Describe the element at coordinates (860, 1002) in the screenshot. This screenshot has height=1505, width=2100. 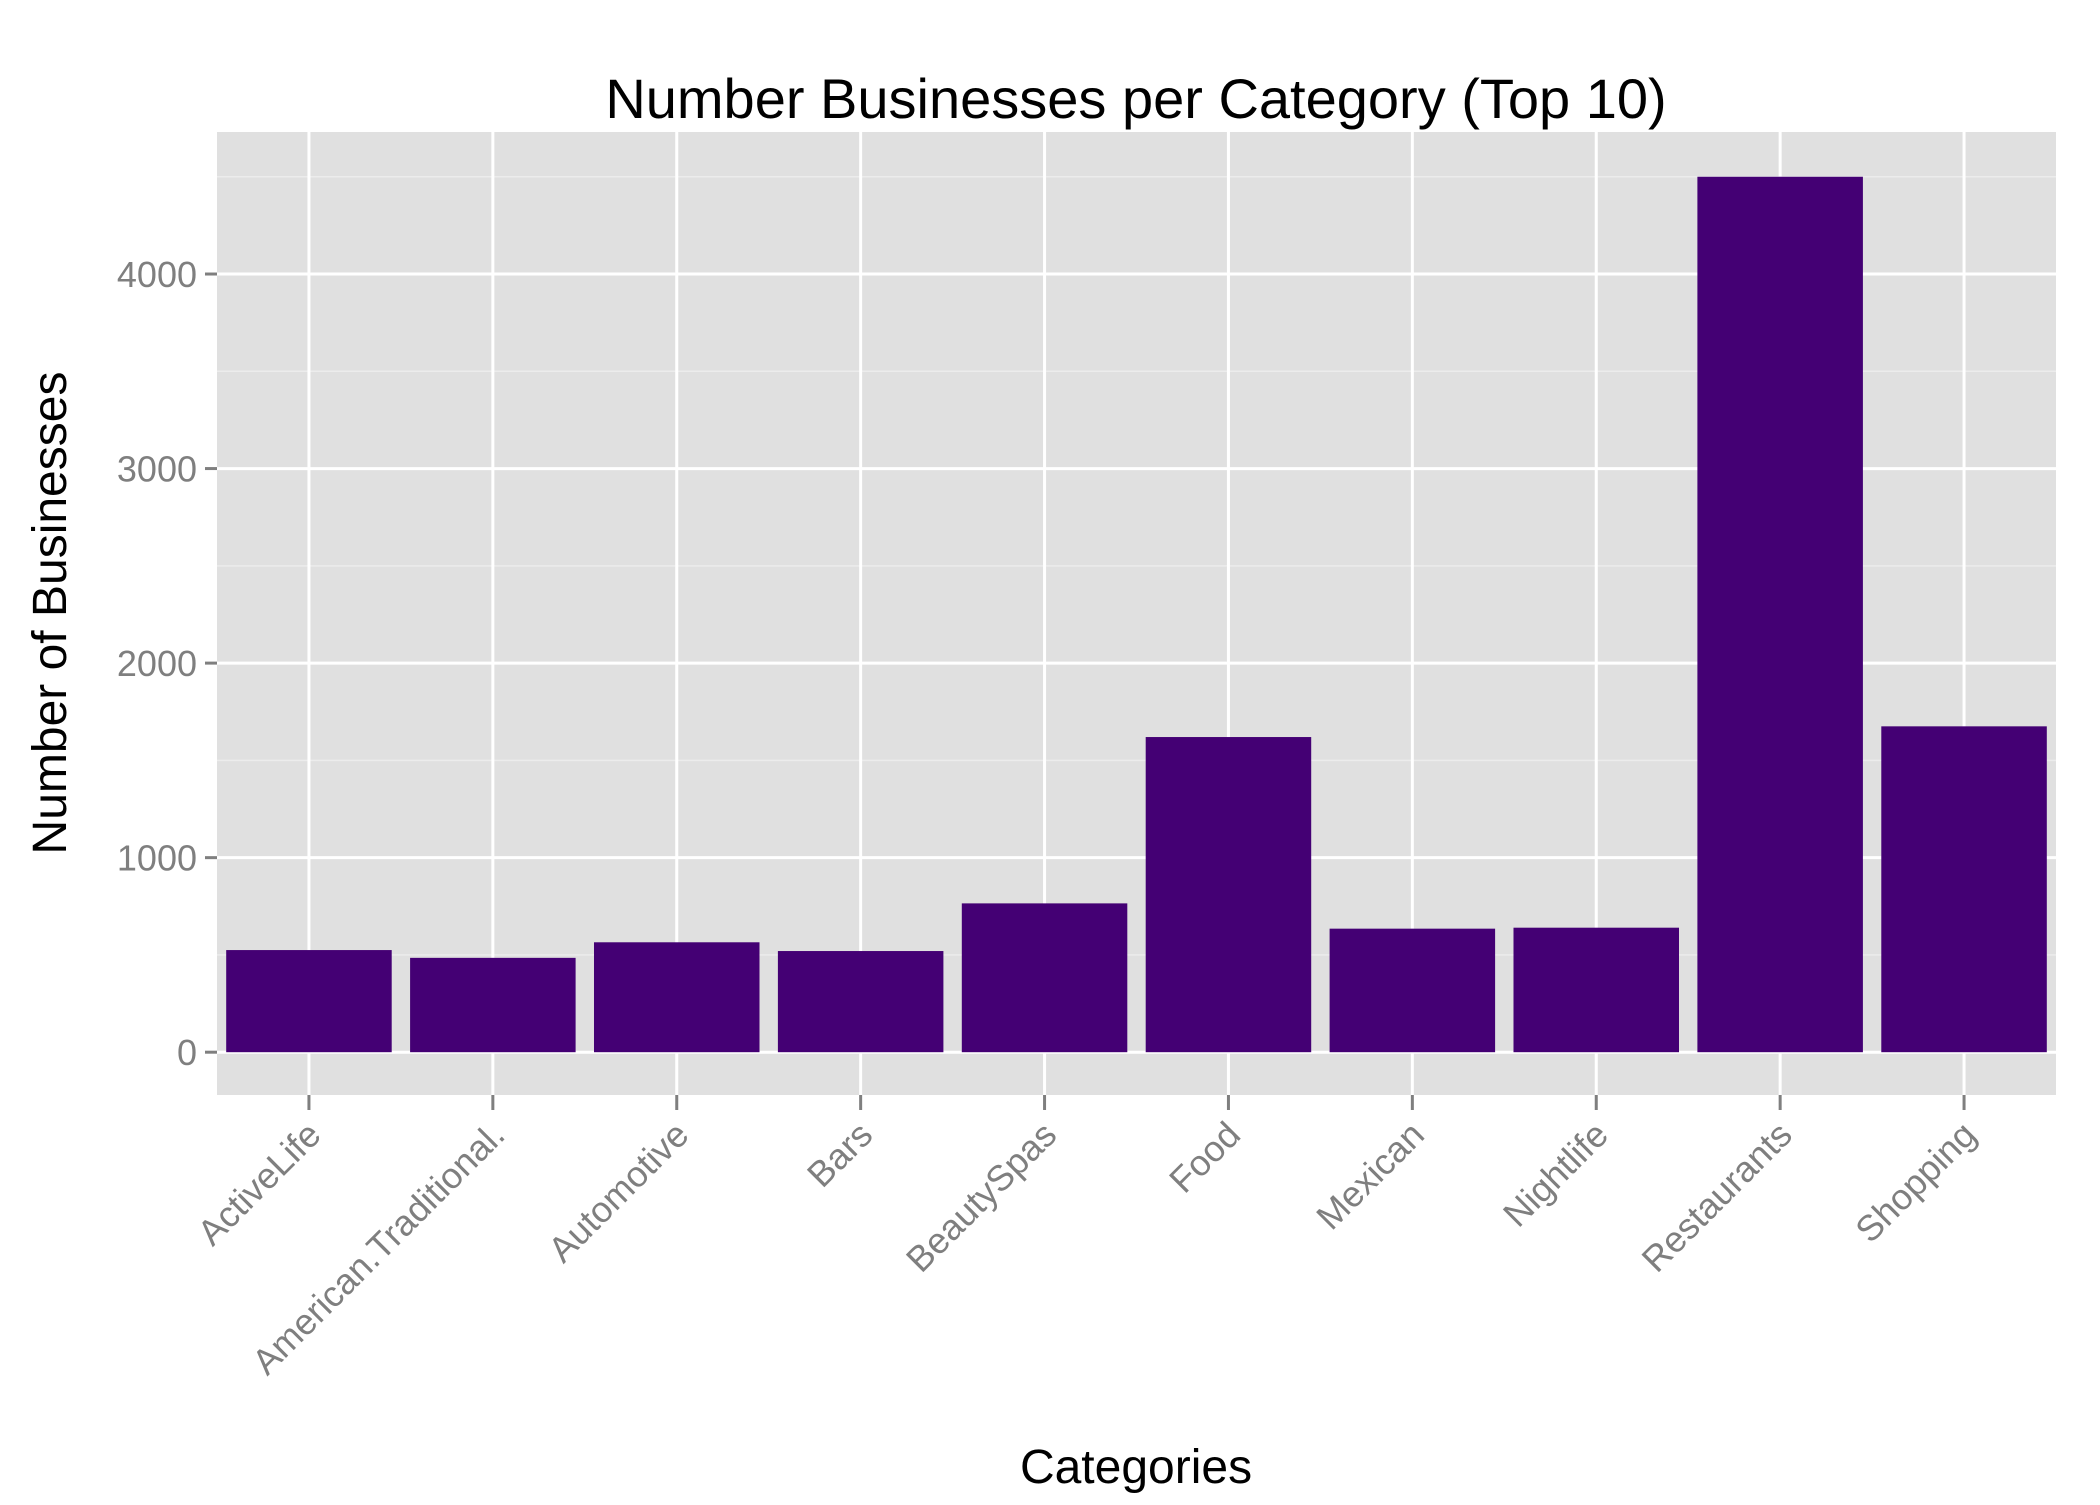
I see `bar-bars` at that location.